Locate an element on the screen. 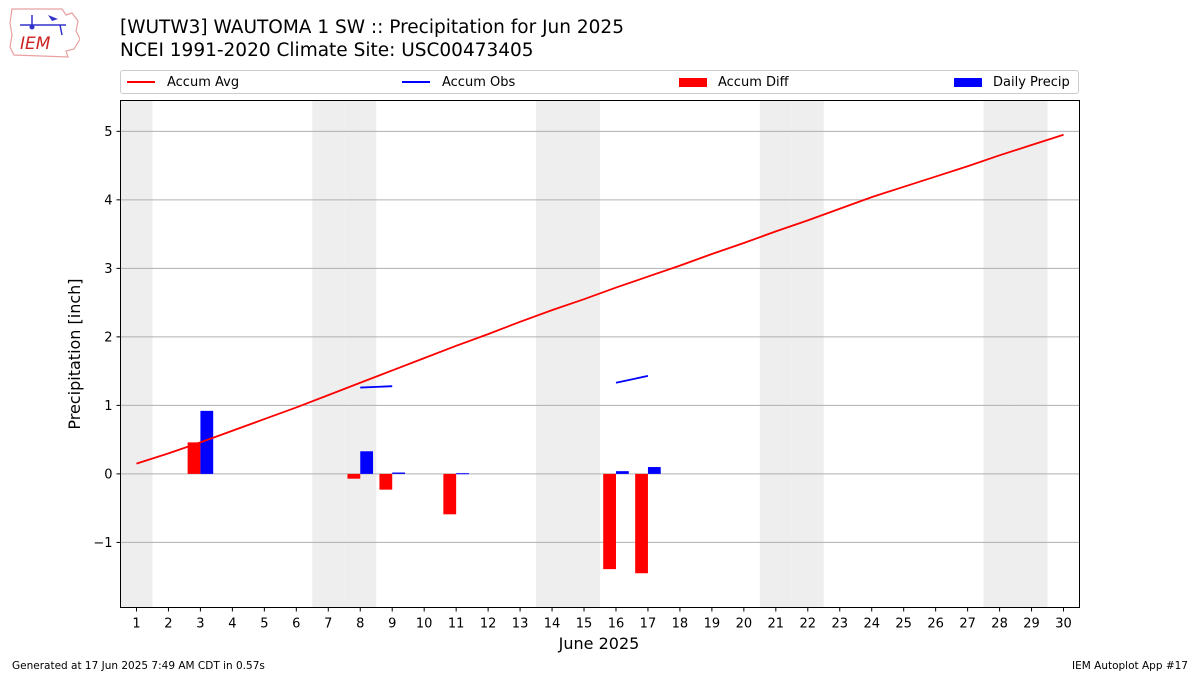 The image size is (1200, 675). legend-item-accum-avg: Accum Avg is located at coordinates (183, 82).